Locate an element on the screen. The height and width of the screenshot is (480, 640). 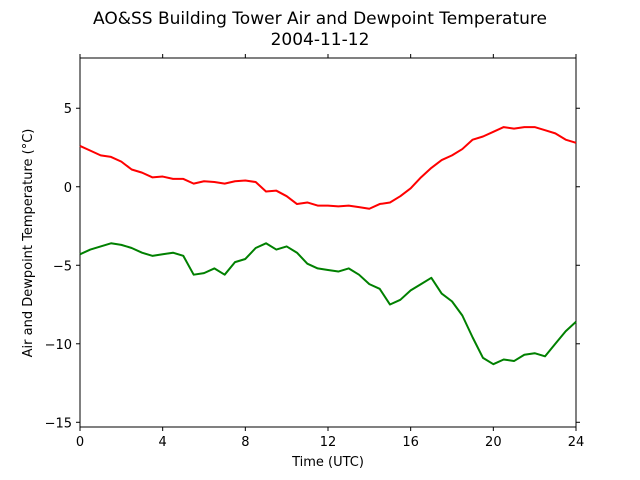
y-tick-label: −5 is located at coordinates (62, 266).